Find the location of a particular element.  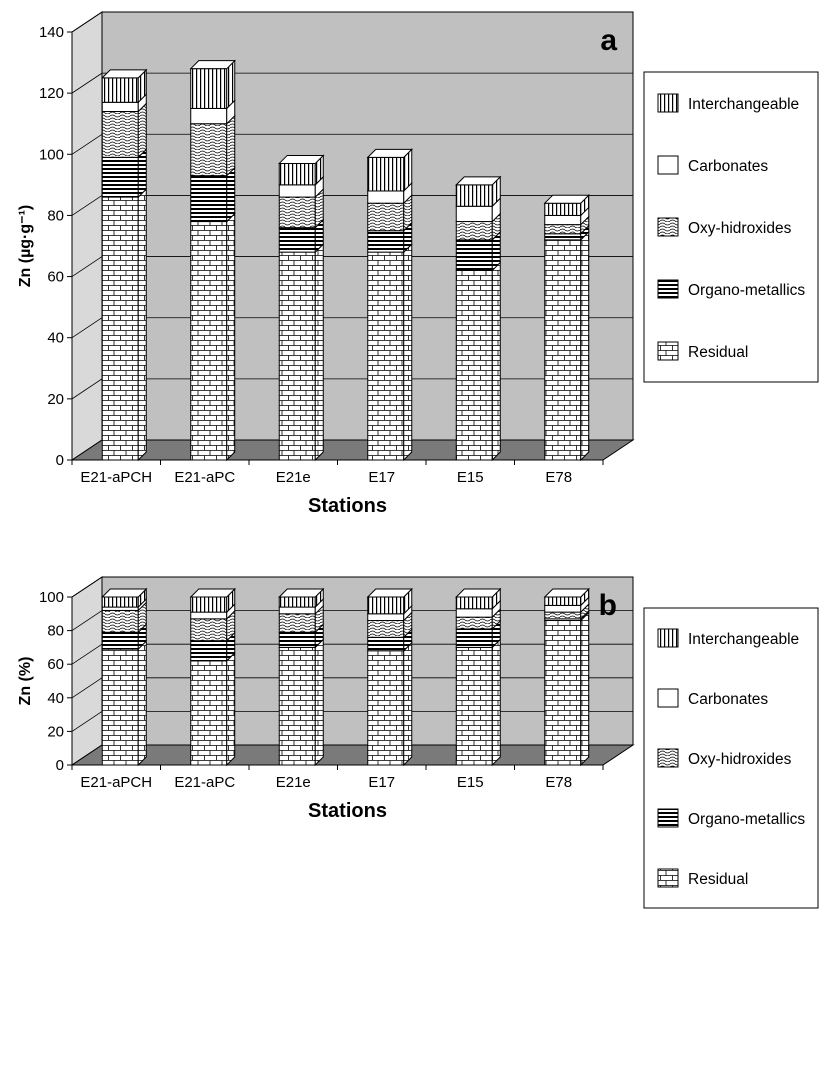

x-tick-label: E21e is located at coordinates (293, 782).